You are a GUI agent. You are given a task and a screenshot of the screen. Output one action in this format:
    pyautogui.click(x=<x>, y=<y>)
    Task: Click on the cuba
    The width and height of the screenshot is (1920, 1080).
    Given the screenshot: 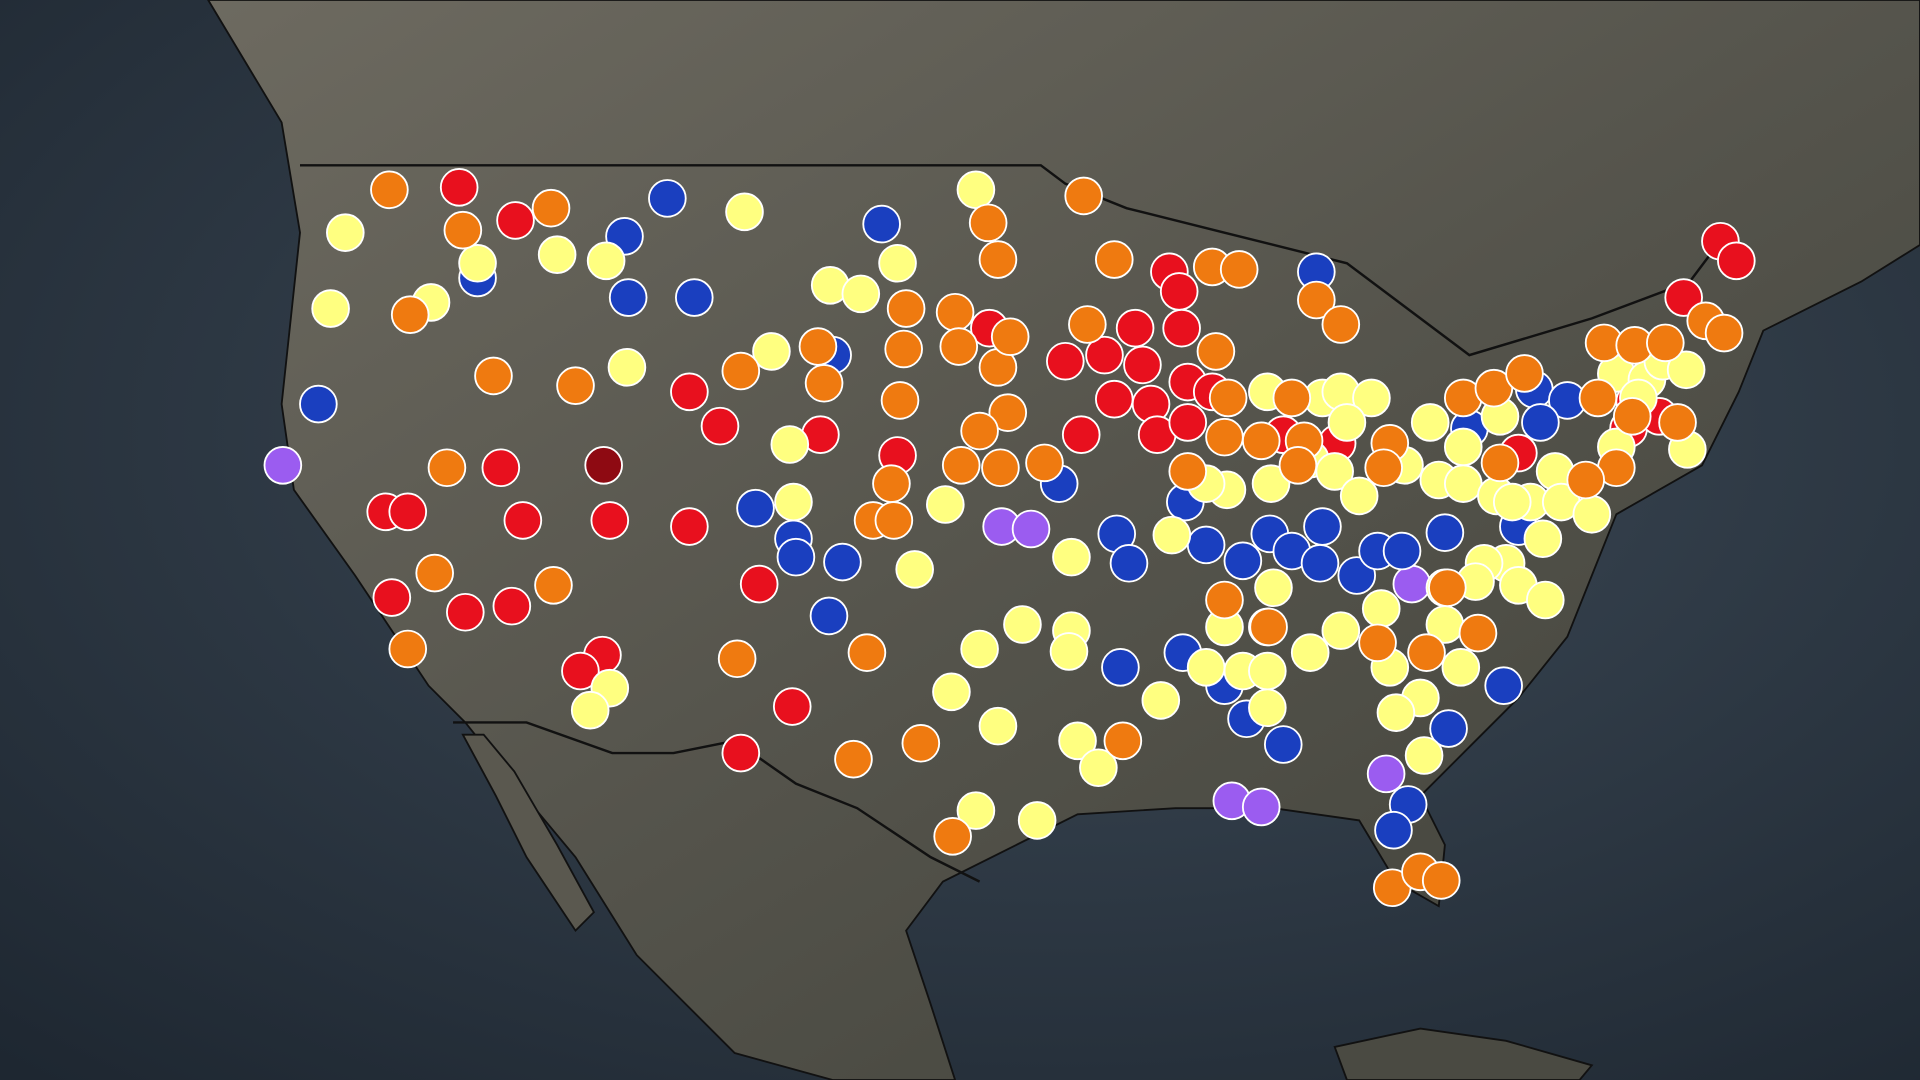 What is the action you would take?
    pyautogui.click(x=1463, y=1053)
    